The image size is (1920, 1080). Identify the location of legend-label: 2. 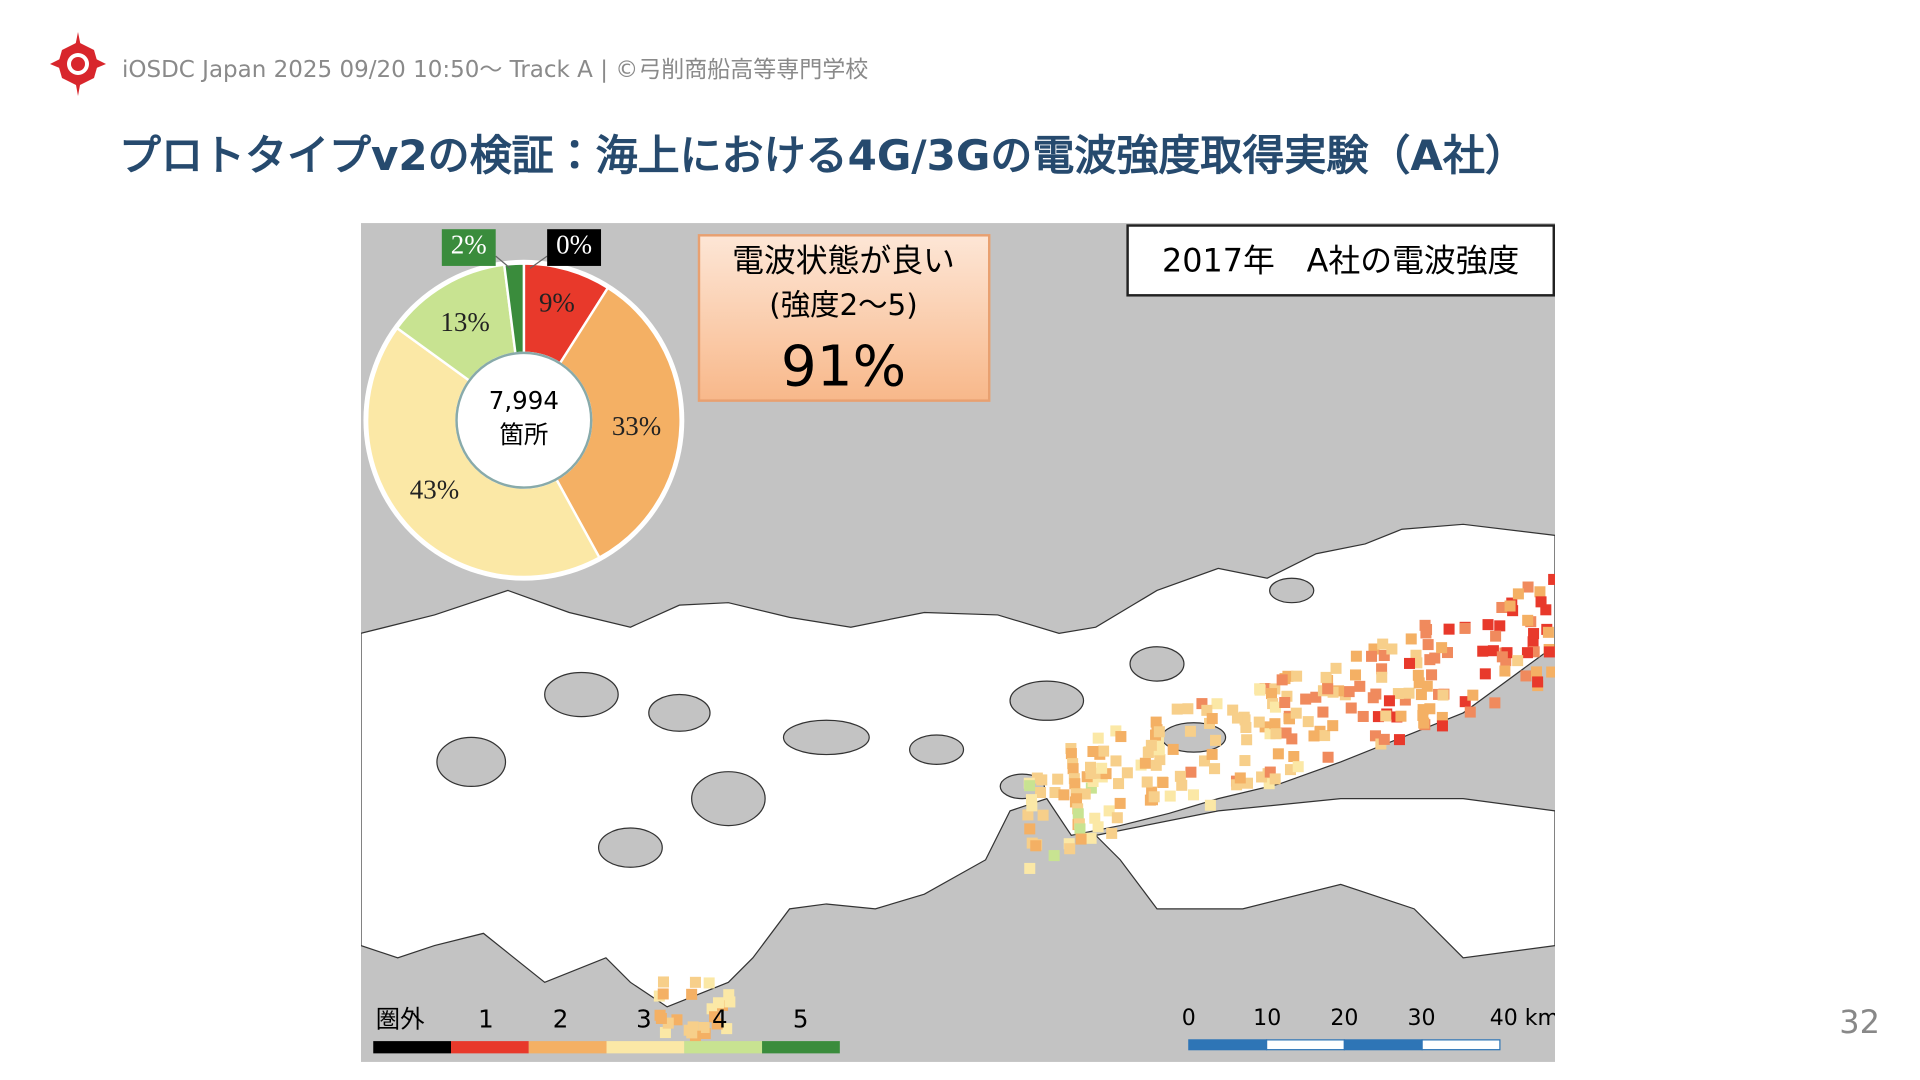
(561, 1018).